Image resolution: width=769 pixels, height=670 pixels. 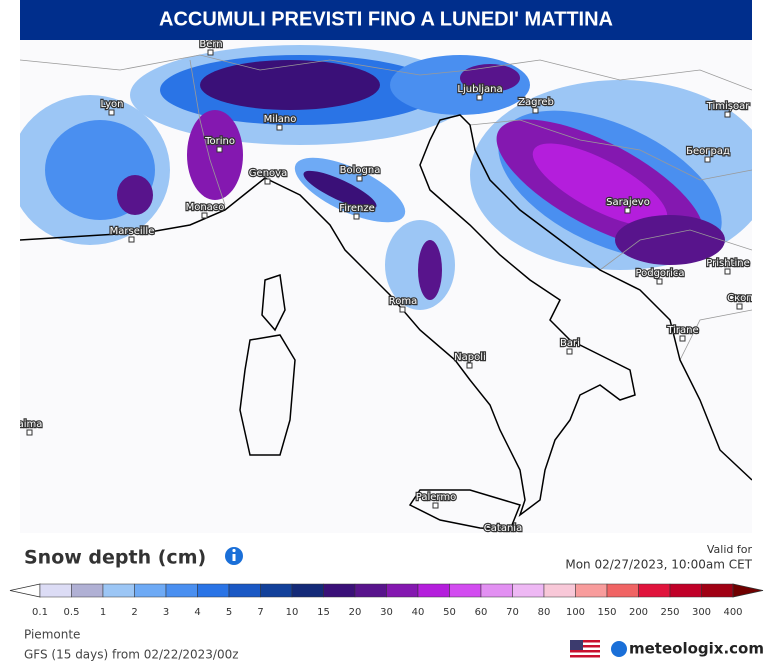 What do you see at coordinates (436, 497) in the screenshot?
I see `city-label: Palermo` at bounding box center [436, 497].